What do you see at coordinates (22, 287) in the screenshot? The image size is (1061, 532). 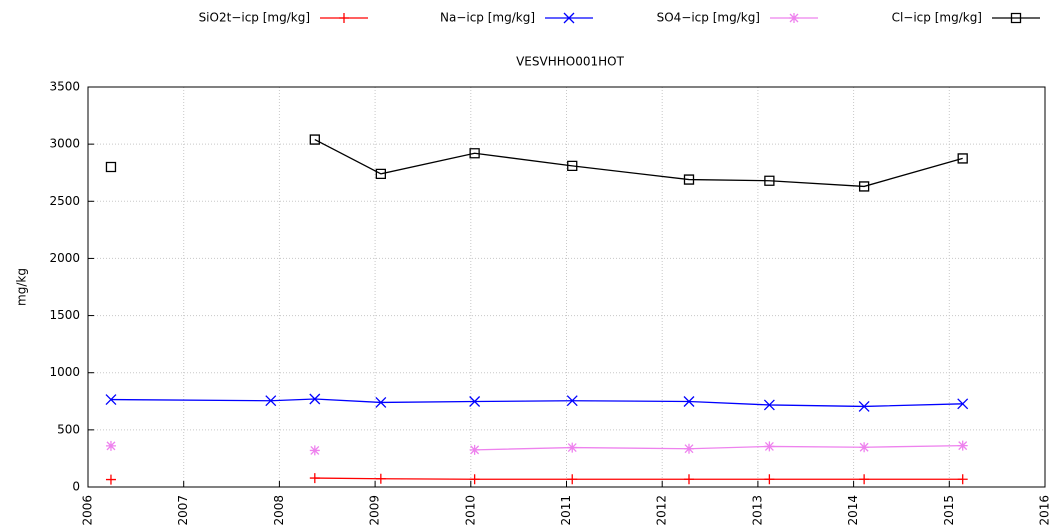 I see `y-axis-label: mg/kg` at bounding box center [22, 287].